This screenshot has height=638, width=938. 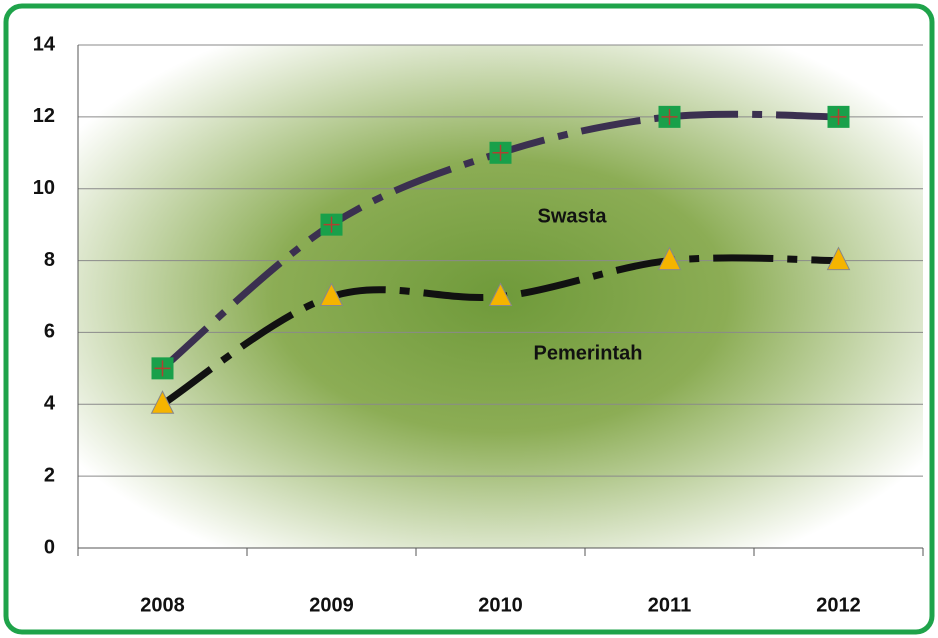 What do you see at coordinates (573, 217) in the screenshot?
I see `series-label: Swasta` at bounding box center [573, 217].